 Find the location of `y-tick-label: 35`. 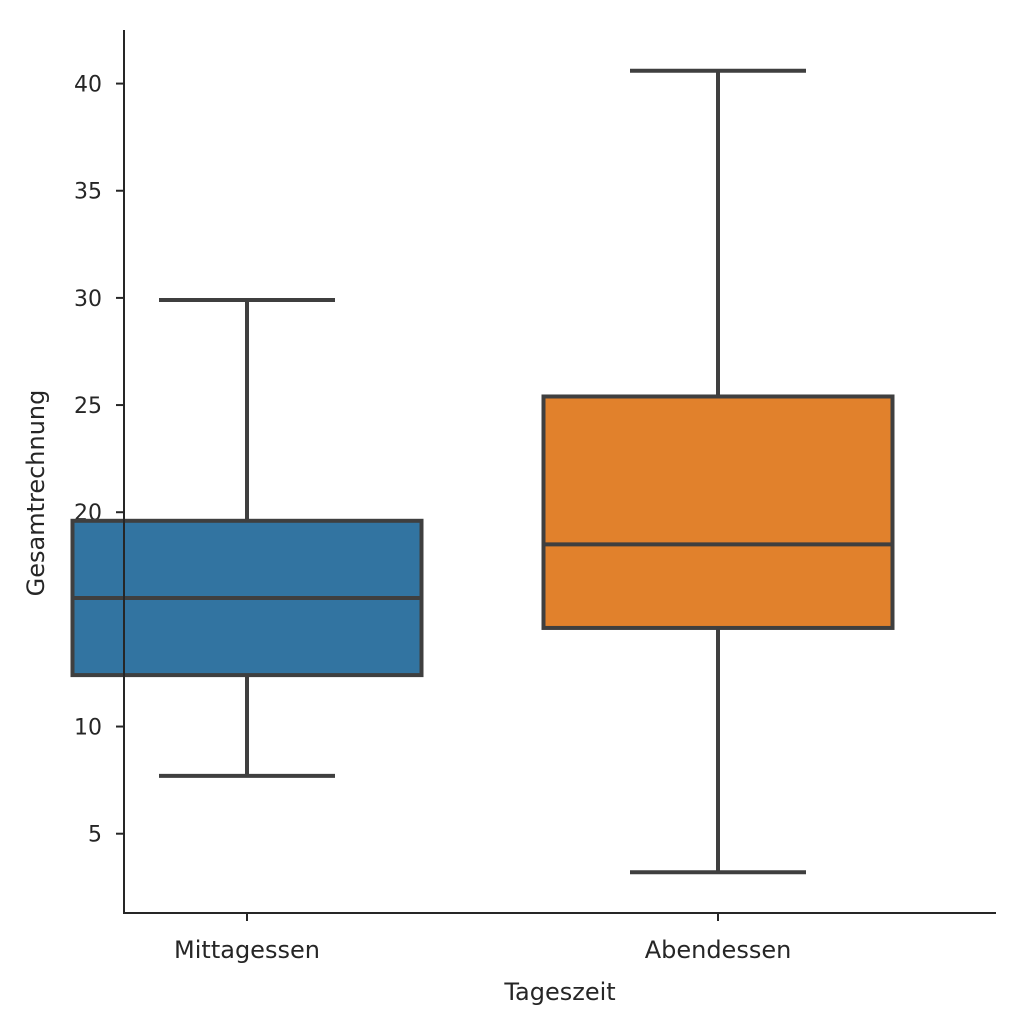

y-tick-label: 35 is located at coordinates (88, 192).